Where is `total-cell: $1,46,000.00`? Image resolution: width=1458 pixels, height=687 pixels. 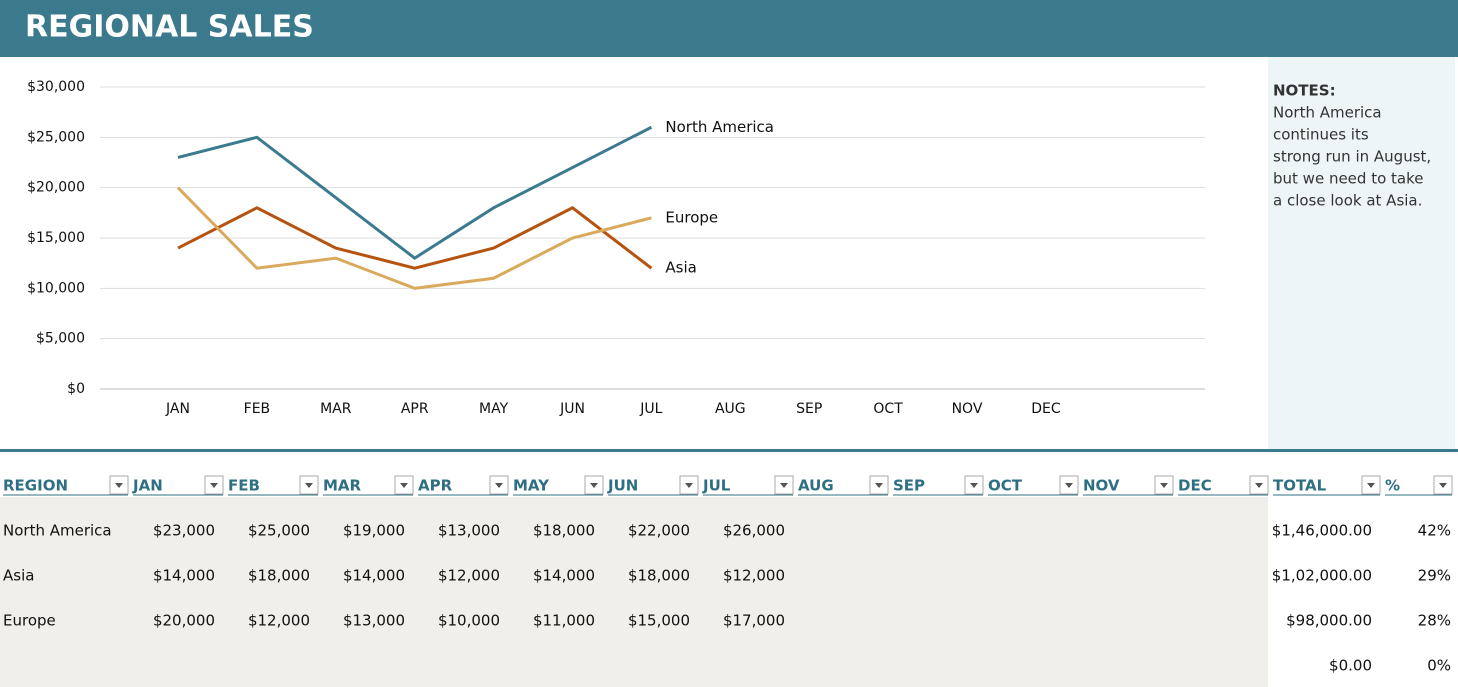 total-cell: $1,46,000.00 is located at coordinates (1322, 531).